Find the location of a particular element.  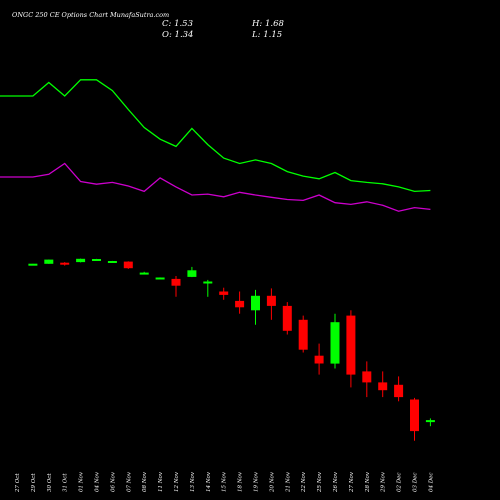

date-tick-label: 07 Nov is located at coordinates (129, 481).